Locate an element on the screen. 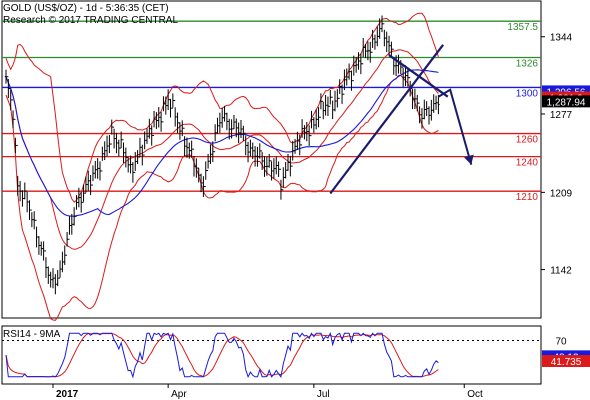  level-label: 1260 is located at coordinates (527, 140).